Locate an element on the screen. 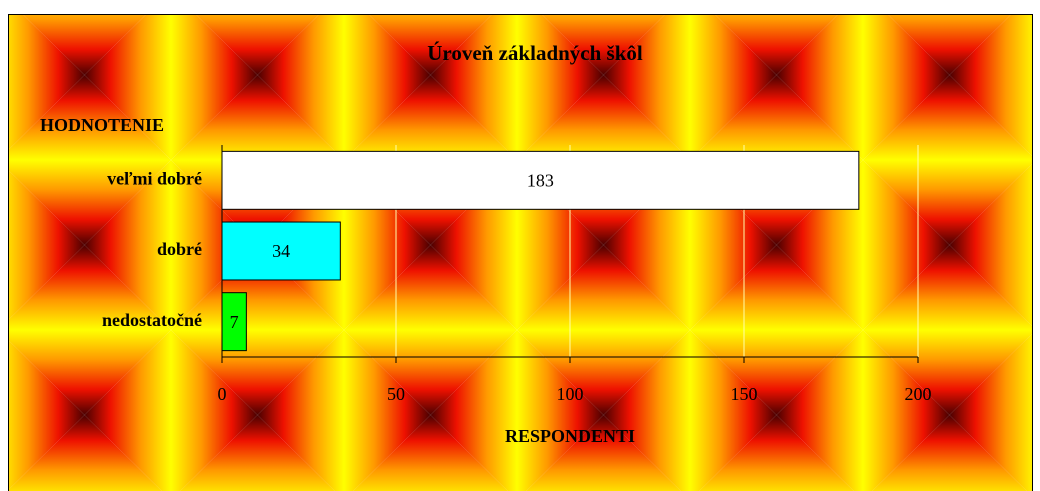 The height and width of the screenshot is (491, 1040). x-axis-title: RESPONDENTI is located at coordinates (570, 436).